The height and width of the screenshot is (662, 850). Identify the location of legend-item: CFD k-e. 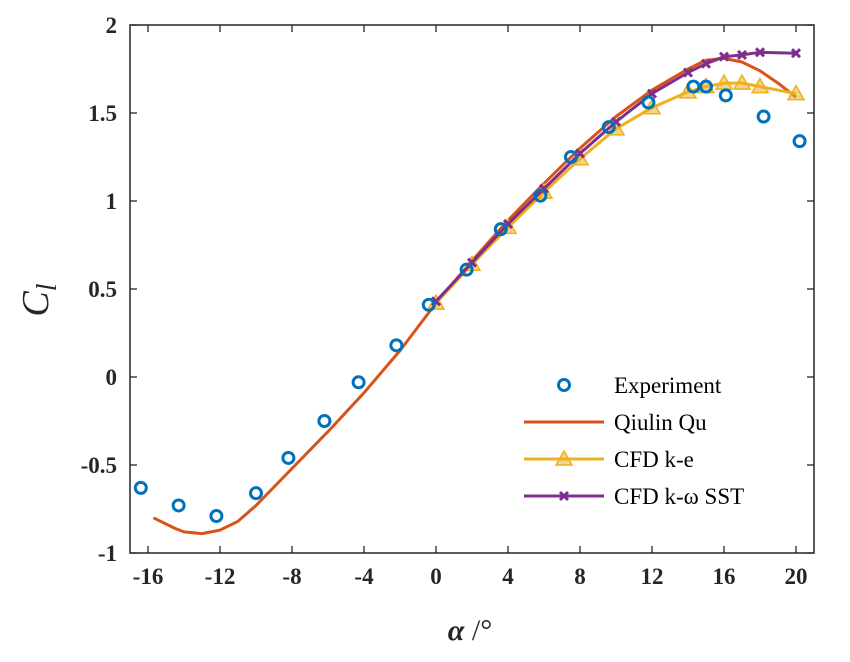
(609, 459).